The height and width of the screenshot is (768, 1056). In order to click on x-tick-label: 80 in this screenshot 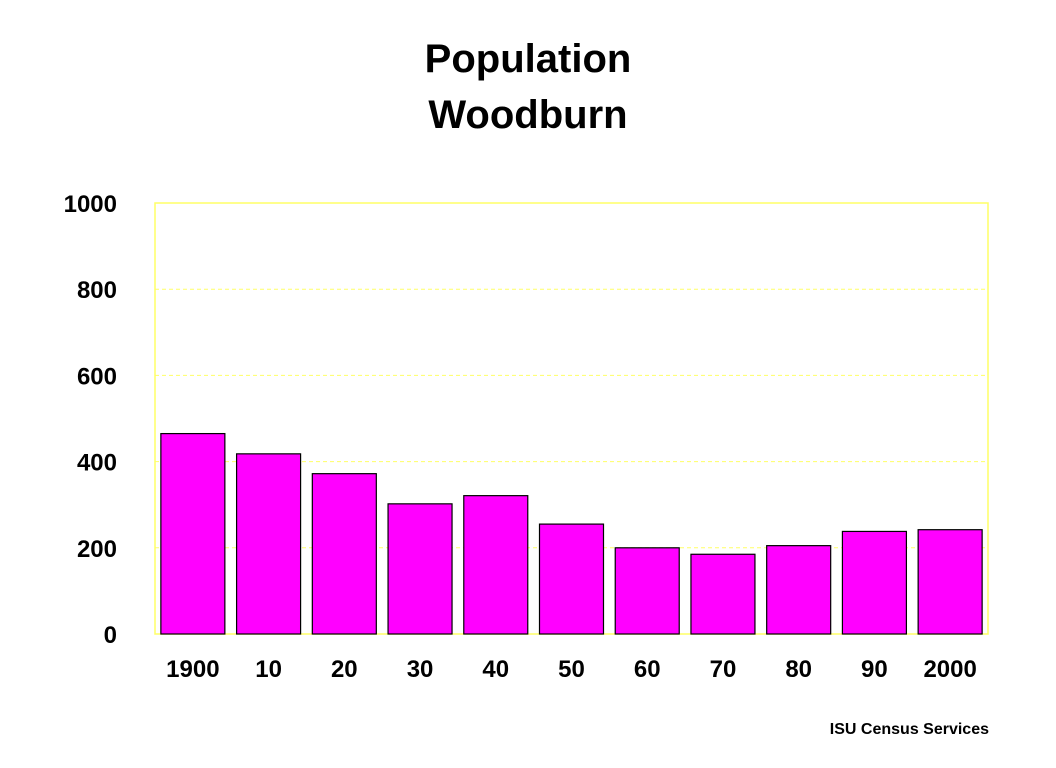, I will do `click(798, 669)`.